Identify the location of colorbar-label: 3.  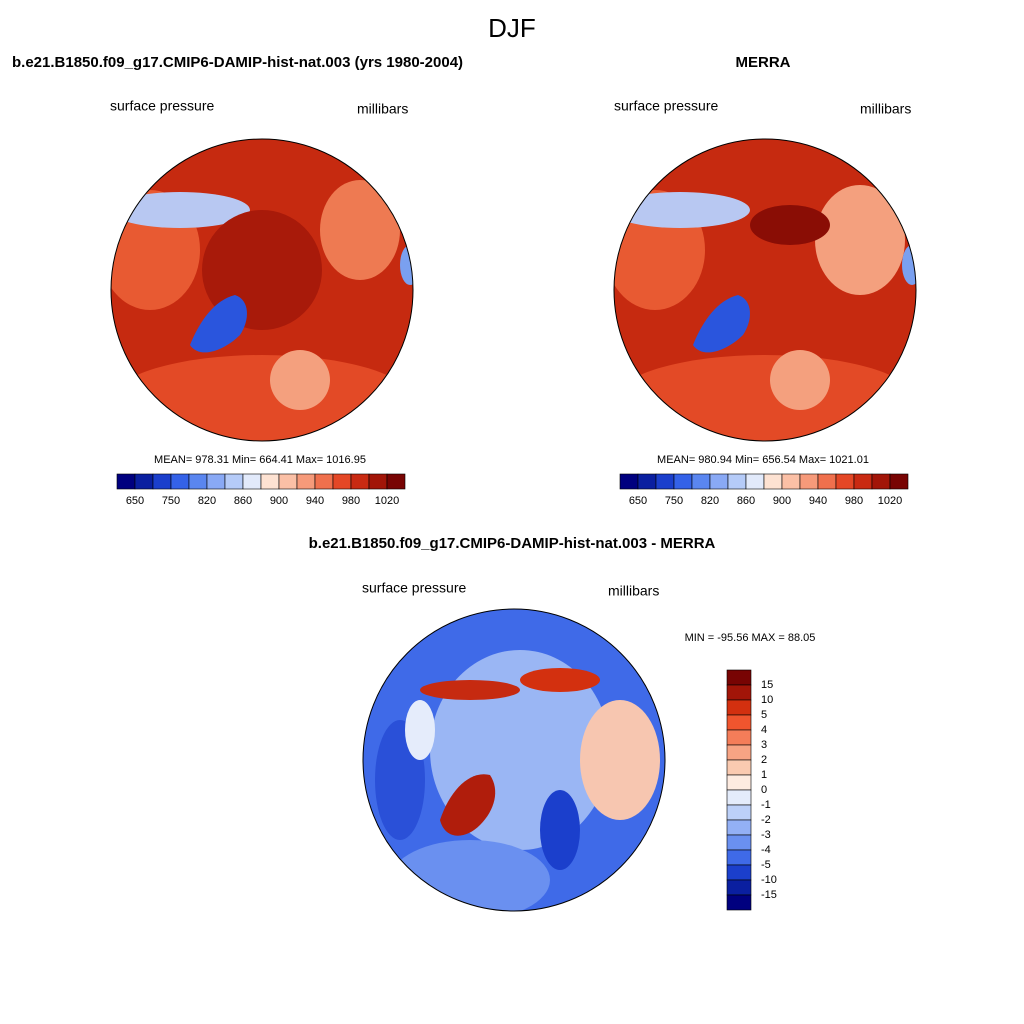
(764, 745).